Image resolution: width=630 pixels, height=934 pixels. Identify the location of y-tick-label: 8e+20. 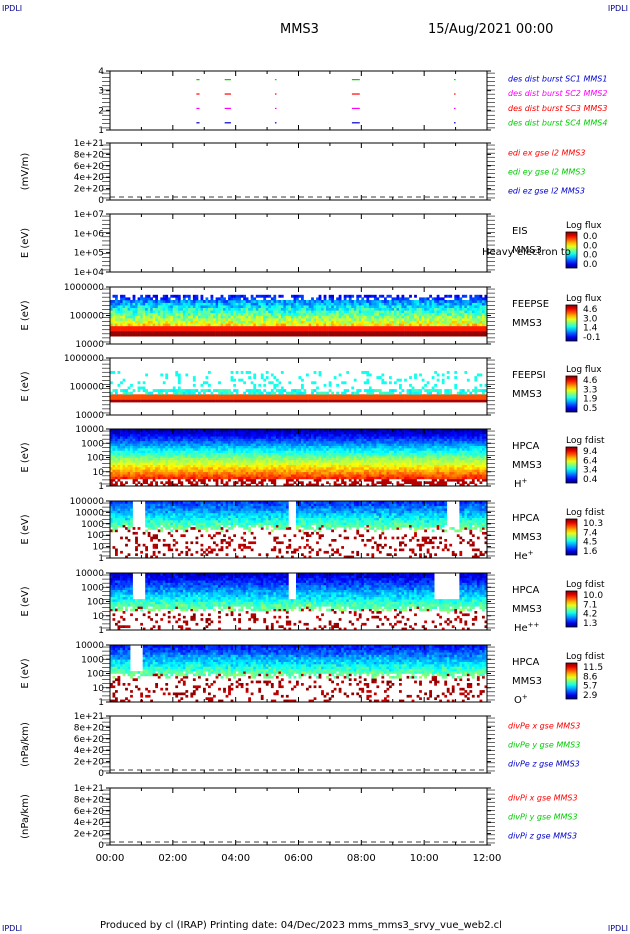
(89, 155).